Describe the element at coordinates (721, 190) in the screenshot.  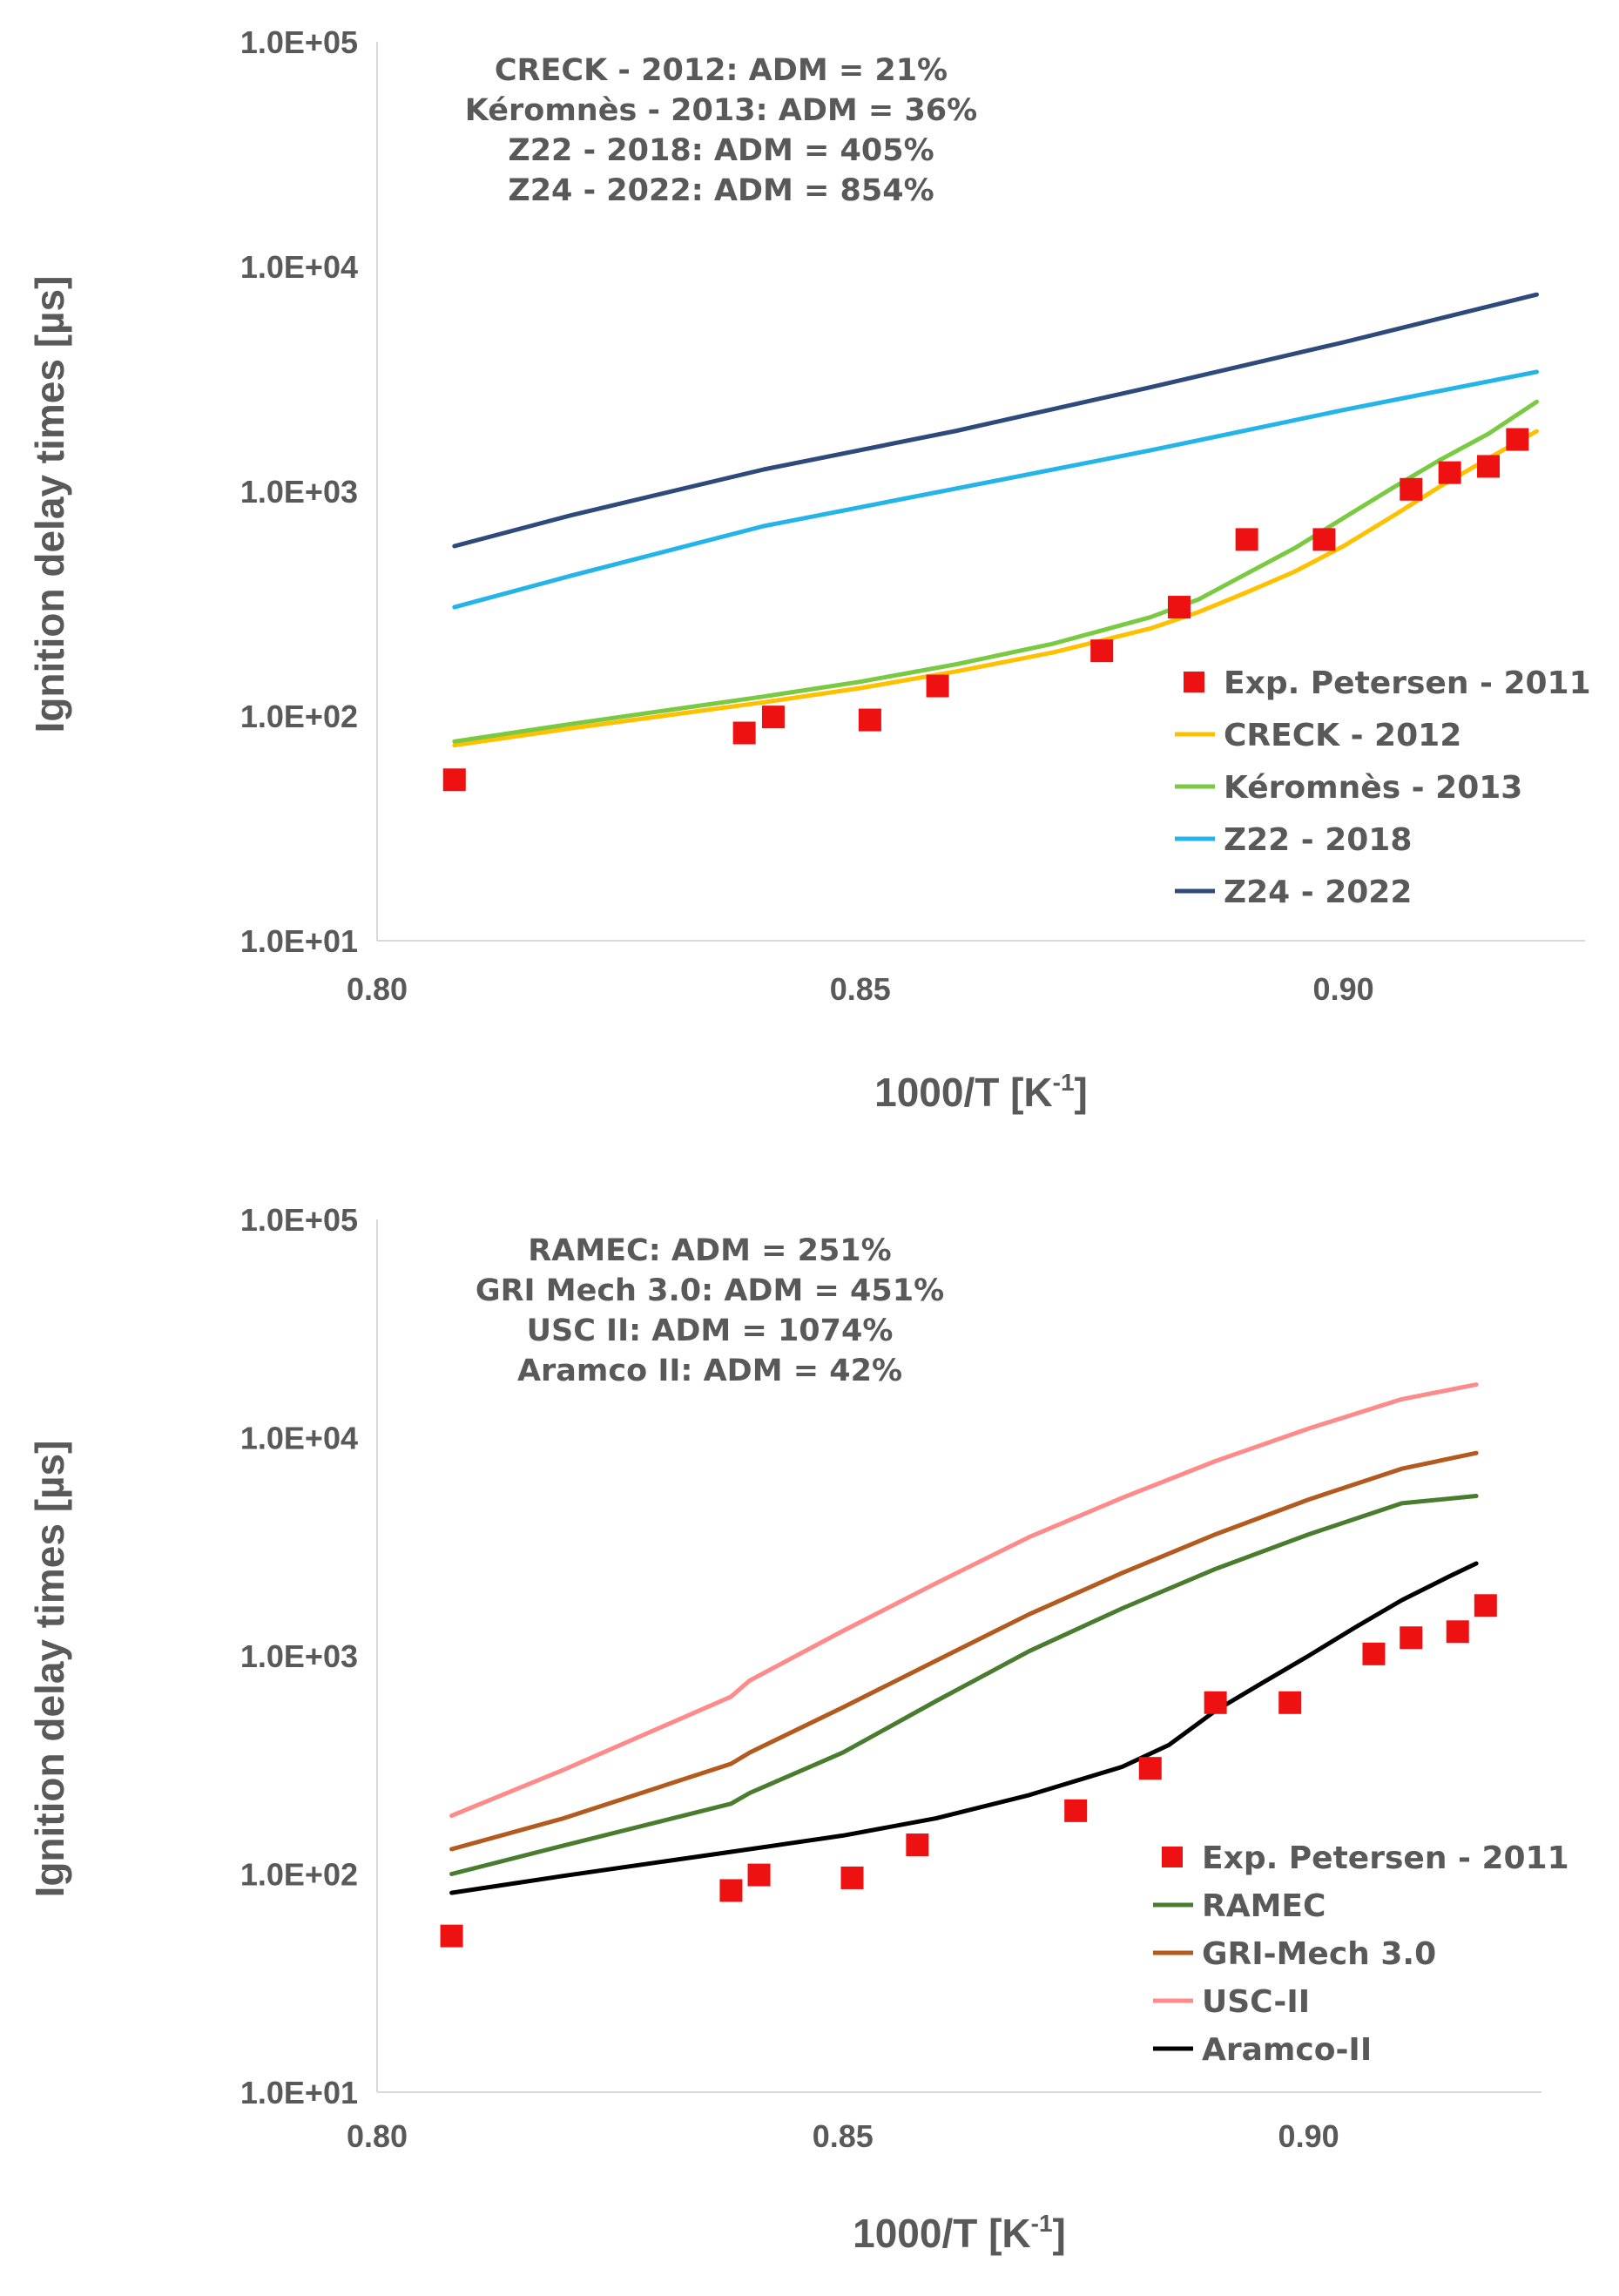
I see `adm-annotation: Z24 - 2022: ADM = 854%` at that location.